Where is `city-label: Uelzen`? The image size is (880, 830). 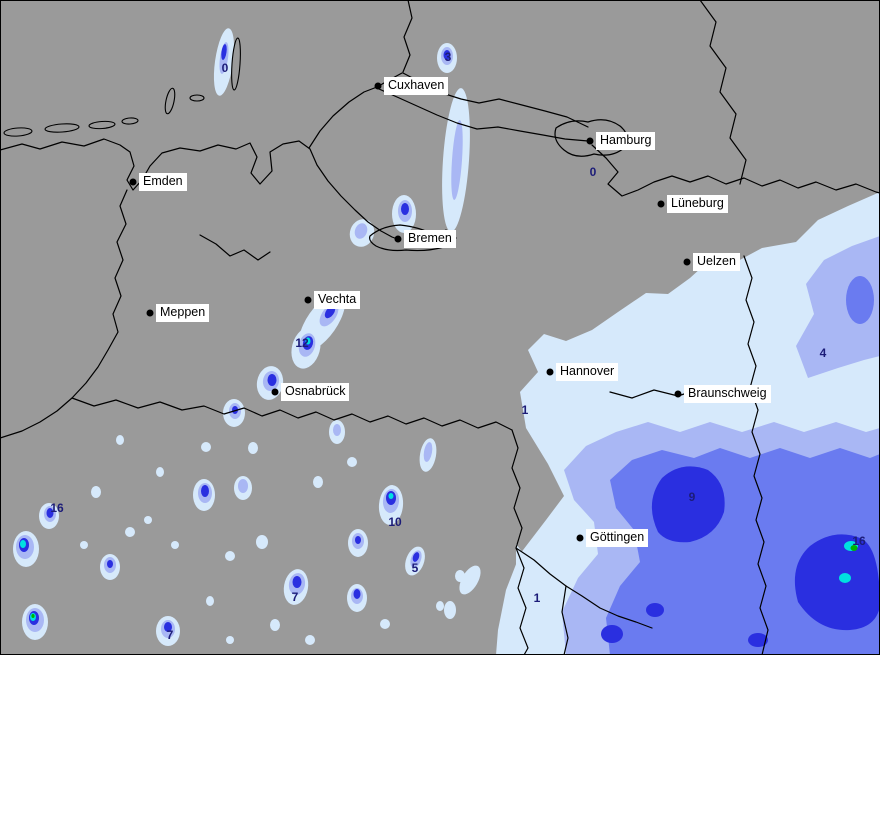 city-label: Uelzen is located at coordinates (716, 262).